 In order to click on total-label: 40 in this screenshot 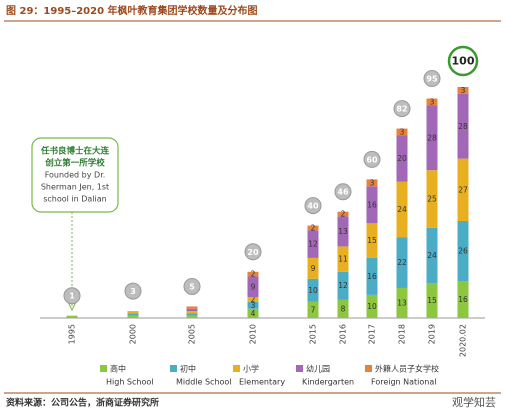, I will do `click(313, 206)`.